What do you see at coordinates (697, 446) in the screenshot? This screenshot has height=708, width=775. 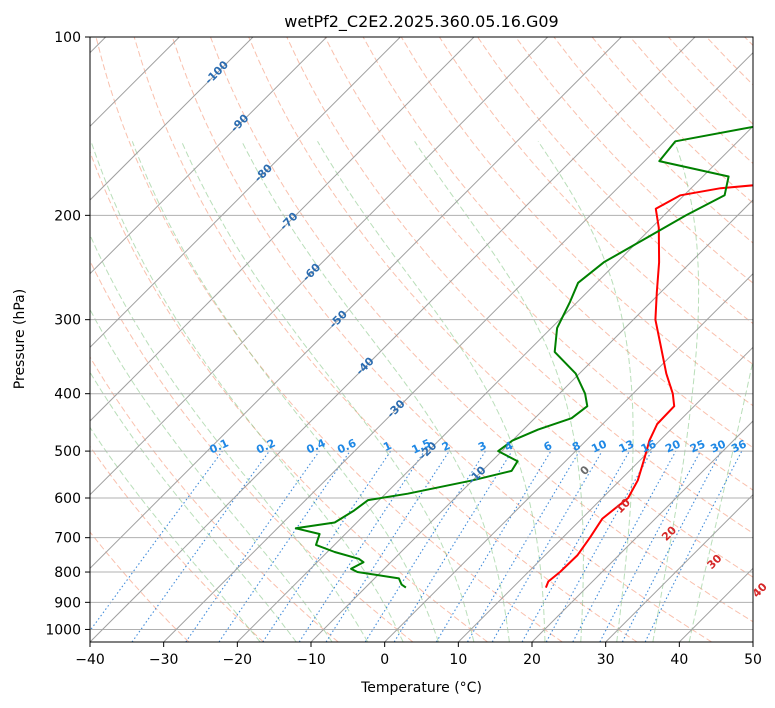 I see `mixing-ratio-label: 25` at bounding box center [697, 446].